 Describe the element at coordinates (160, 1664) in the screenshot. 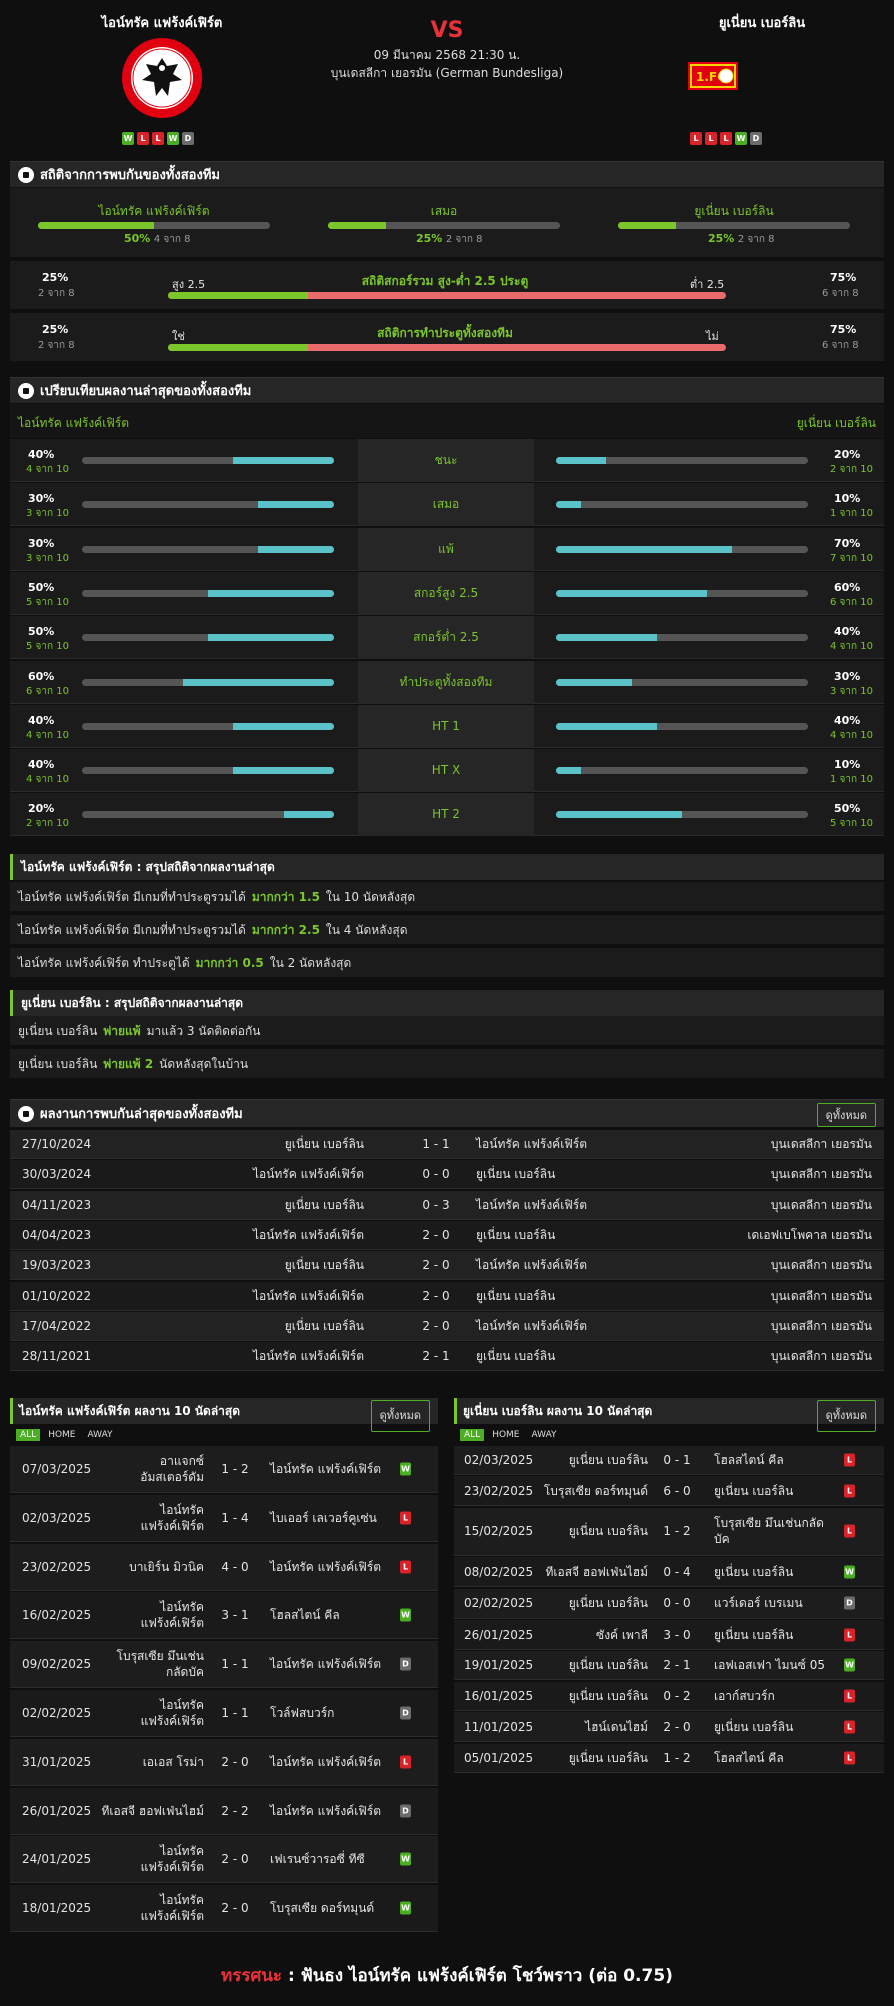

I see `match-home-team: โบรุสเซีย มึนเช่นกลัดบัค` at that location.